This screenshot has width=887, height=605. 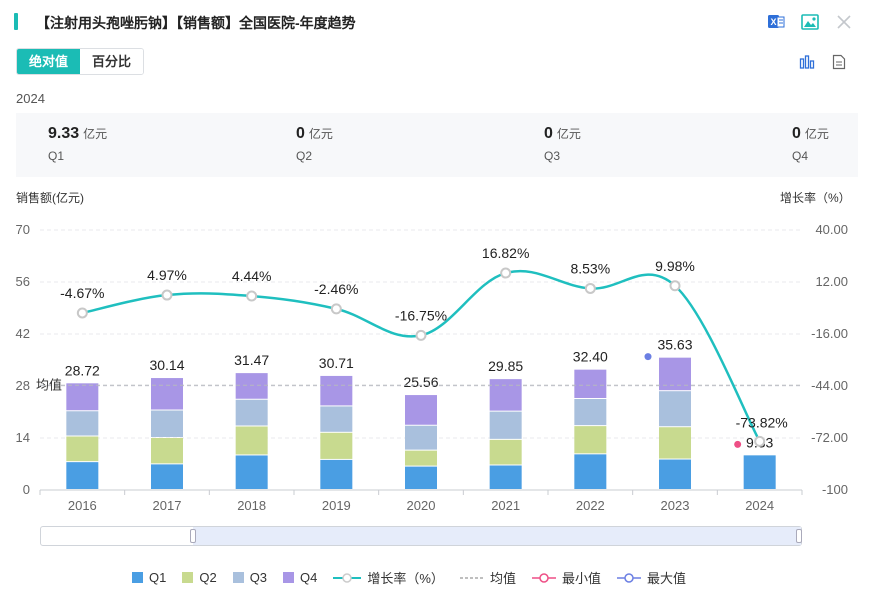 I want to click on total-label-2016: 28.72, so click(x=82, y=370).